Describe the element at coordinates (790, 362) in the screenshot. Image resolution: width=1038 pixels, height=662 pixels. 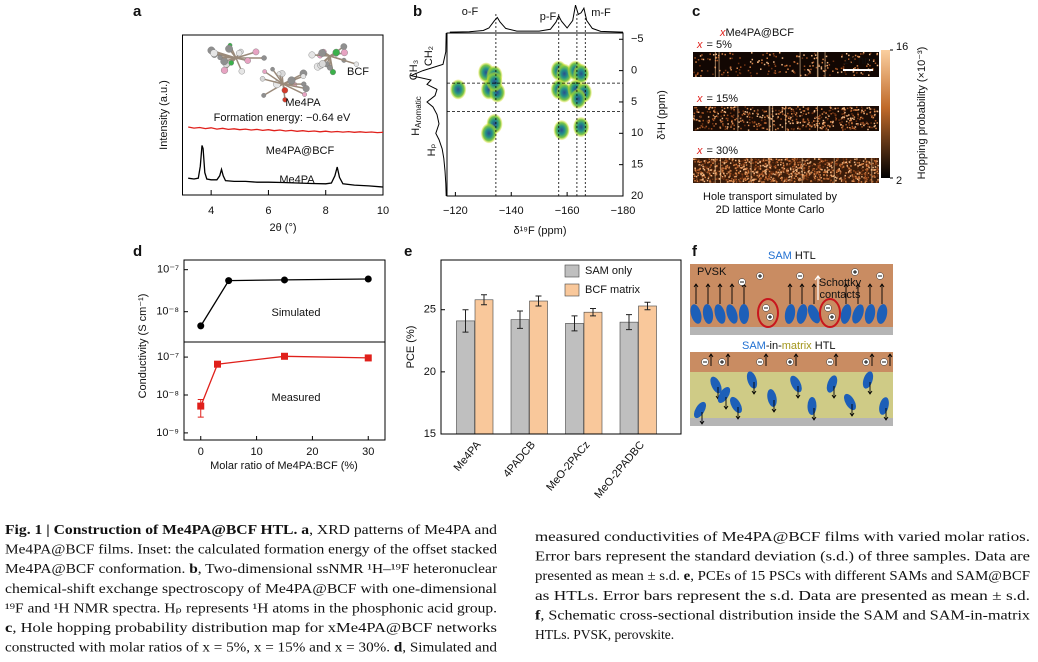
I see `charge-sign` at that location.